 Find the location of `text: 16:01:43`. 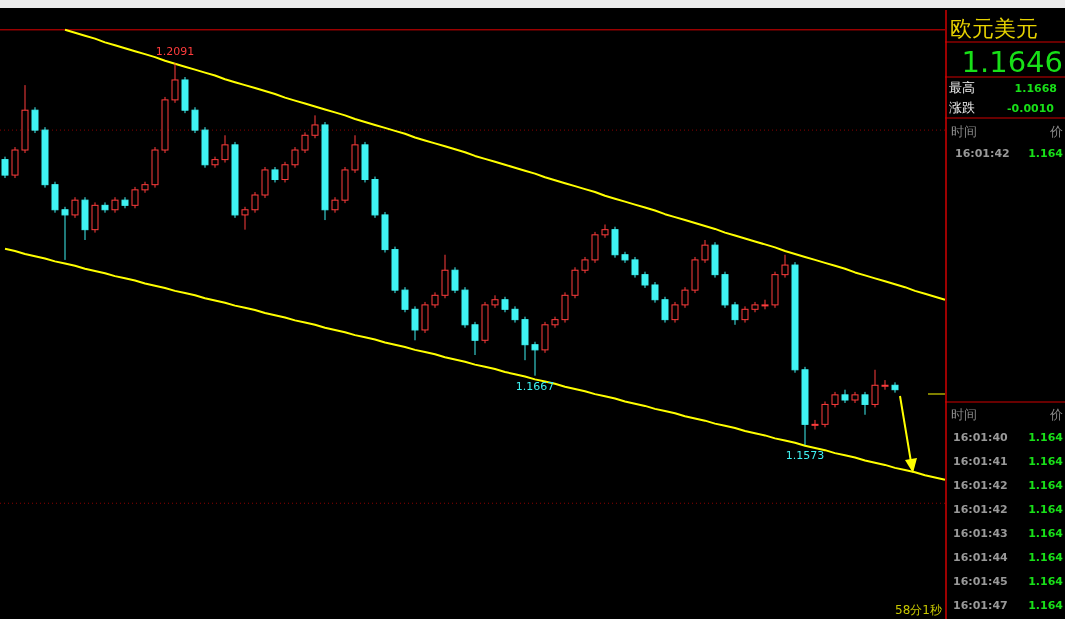

text: 16:01:43 is located at coordinates (980, 533).